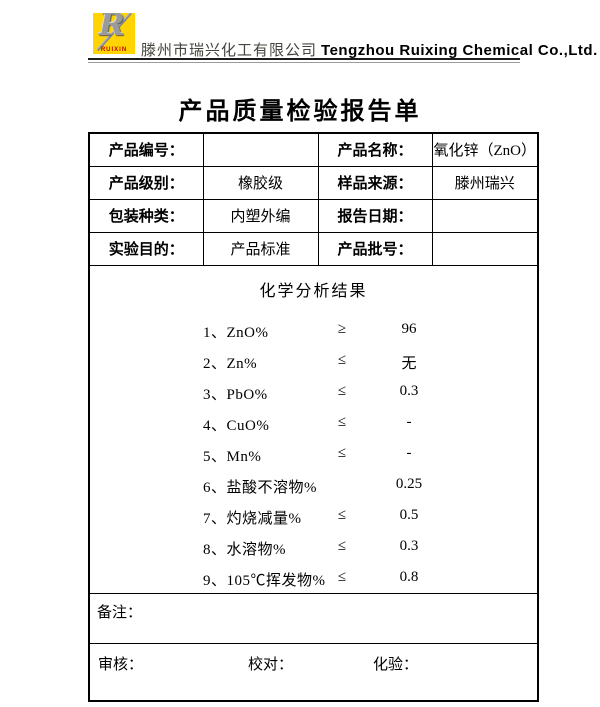  What do you see at coordinates (230, 363) in the screenshot?
I see `analysis-item-name: 2、Zn%` at bounding box center [230, 363].